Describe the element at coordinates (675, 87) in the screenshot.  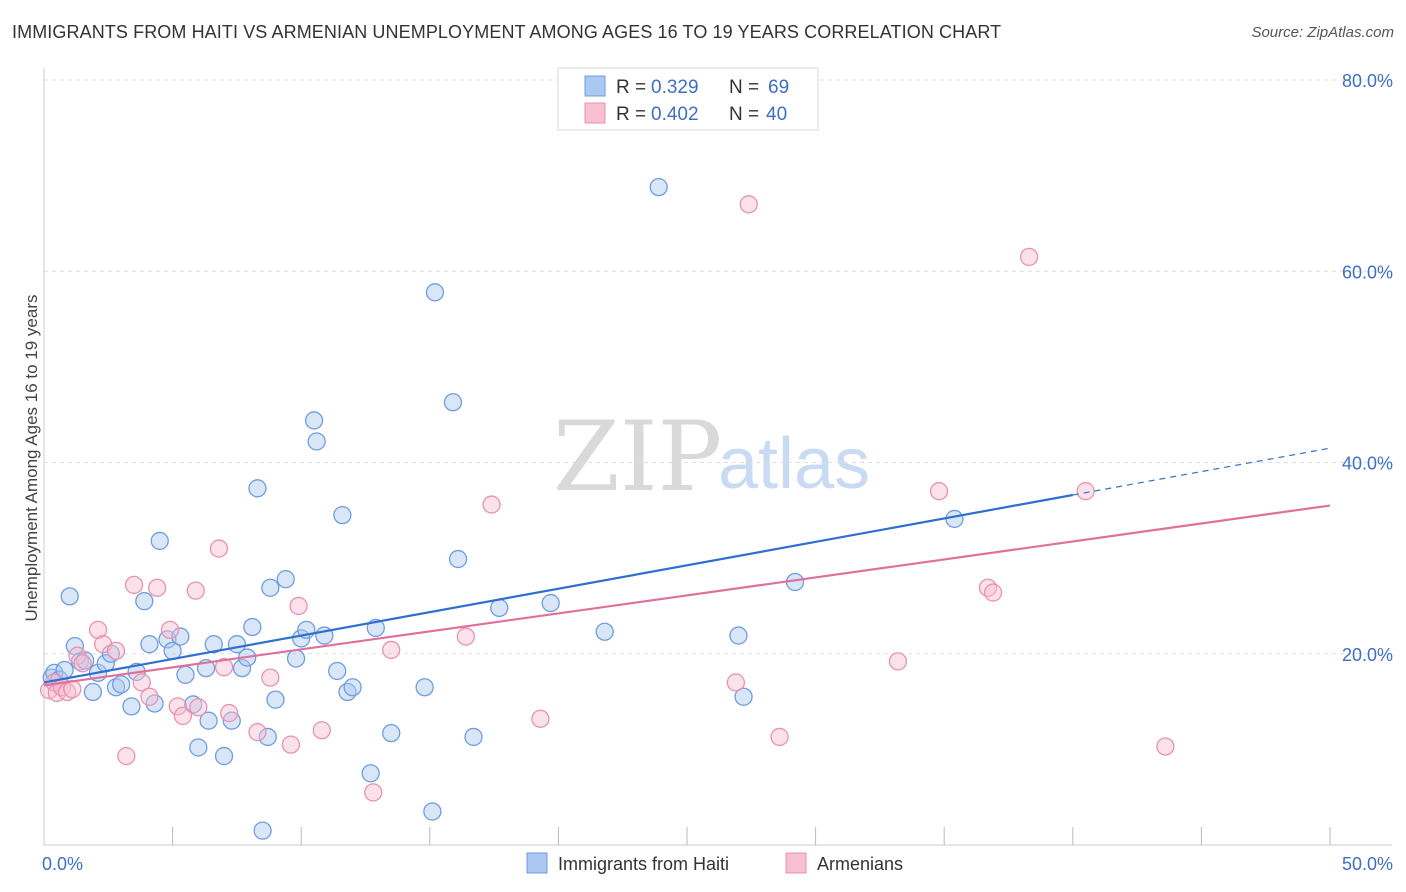
I see `legend-r-value-haiti: 0.329` at that location.